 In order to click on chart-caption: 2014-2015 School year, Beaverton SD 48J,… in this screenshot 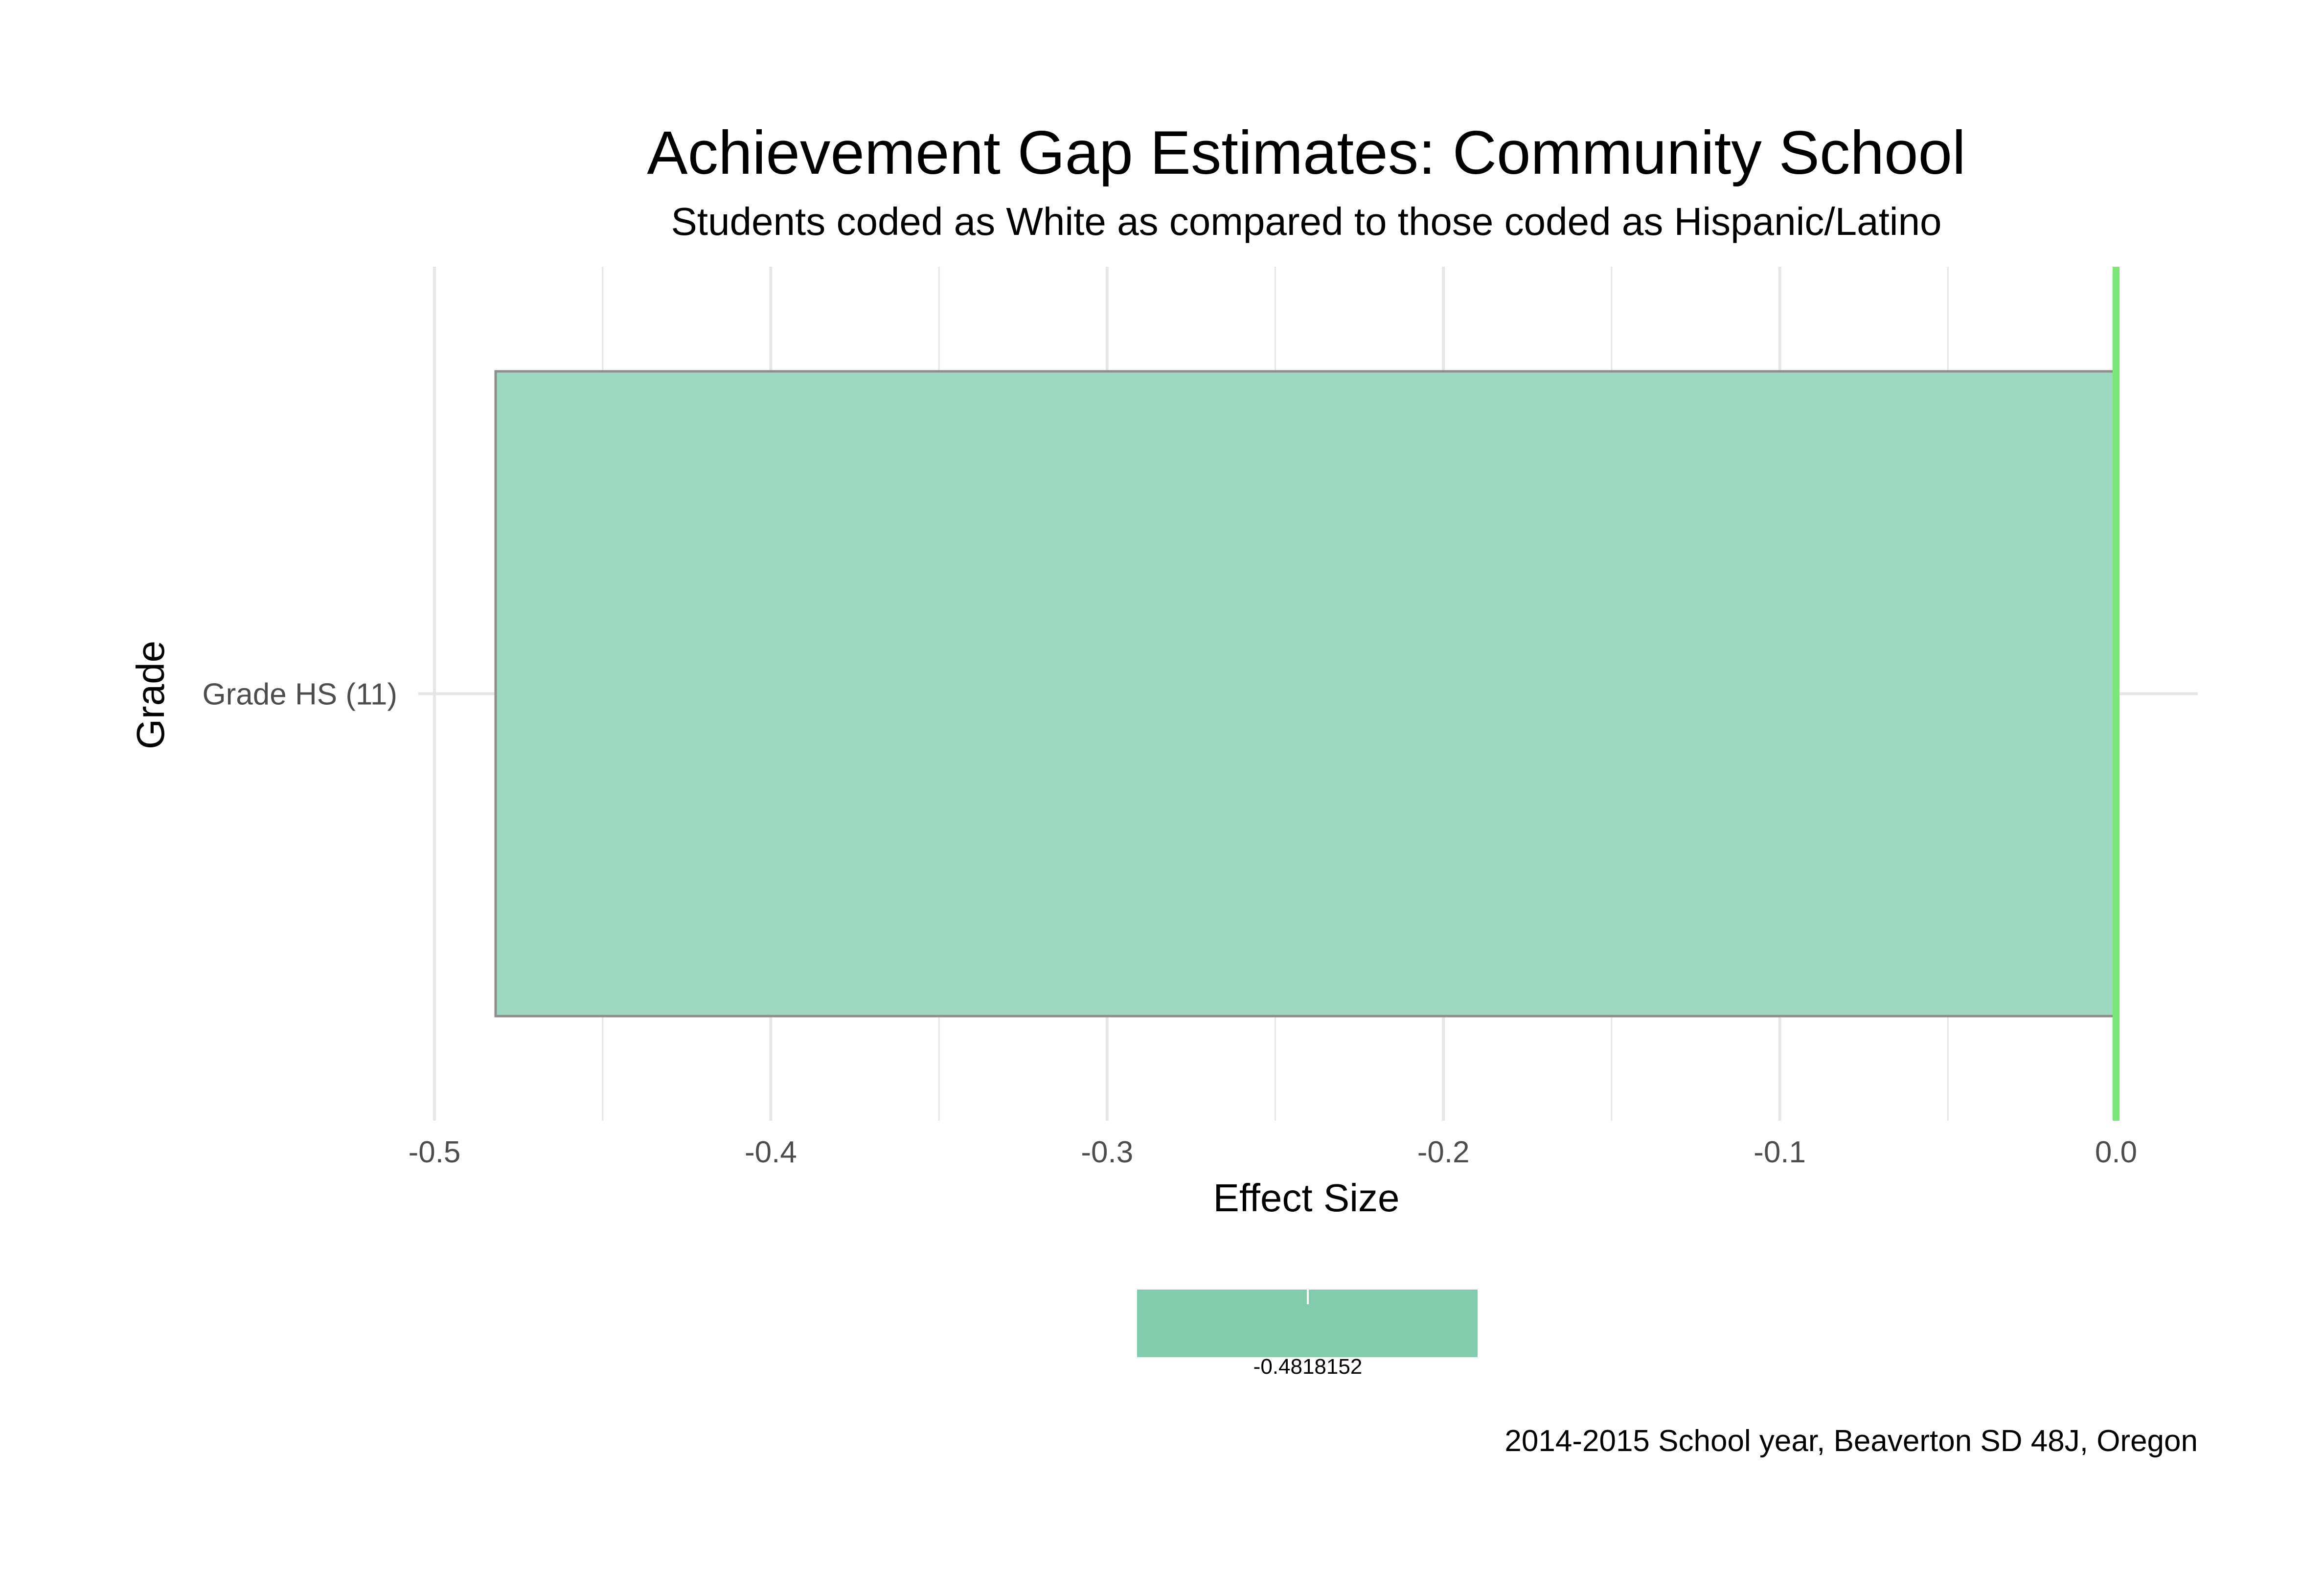, I will do `click(1851, 1441)`.